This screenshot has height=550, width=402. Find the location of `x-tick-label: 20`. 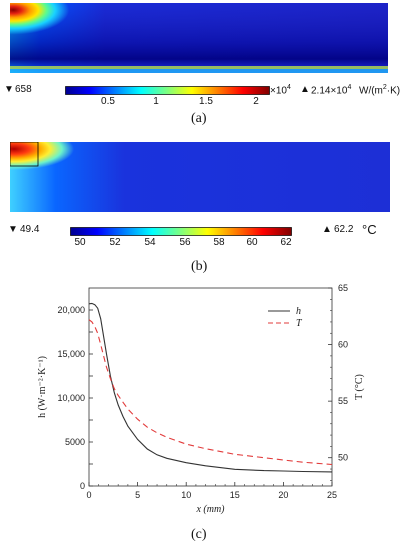

x-tick-label: 20 is located at coordinates (283, 495).